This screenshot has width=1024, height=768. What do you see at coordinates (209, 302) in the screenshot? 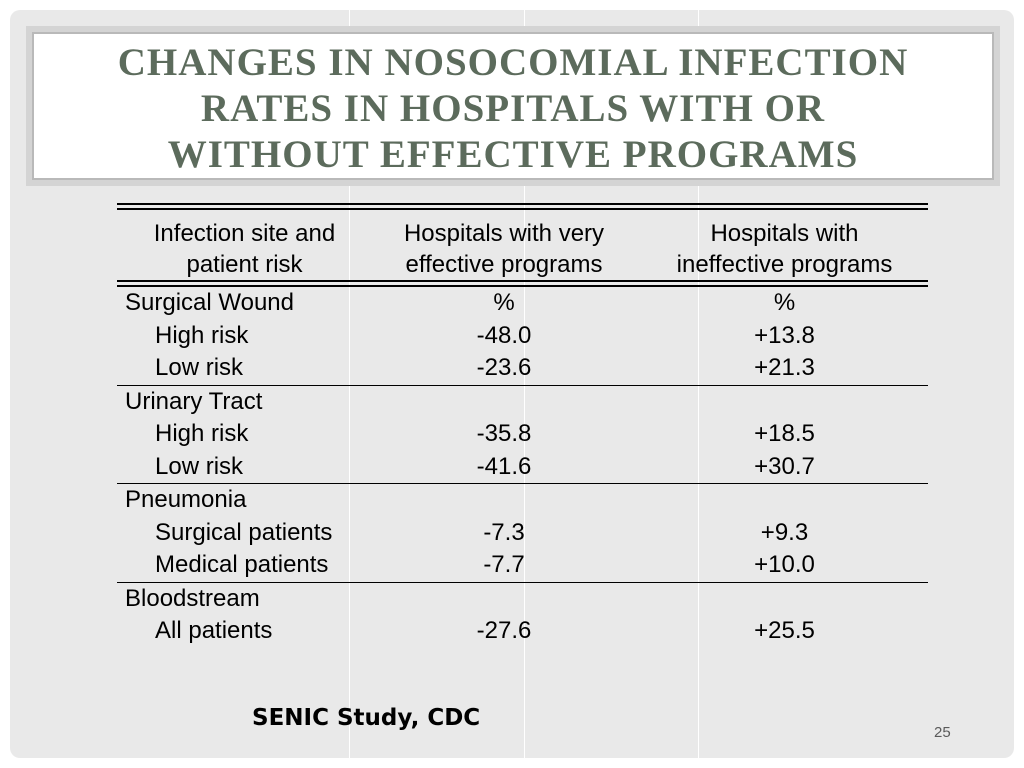
I see `group-label: Surgical Wound` at bounding box center [209, 302].